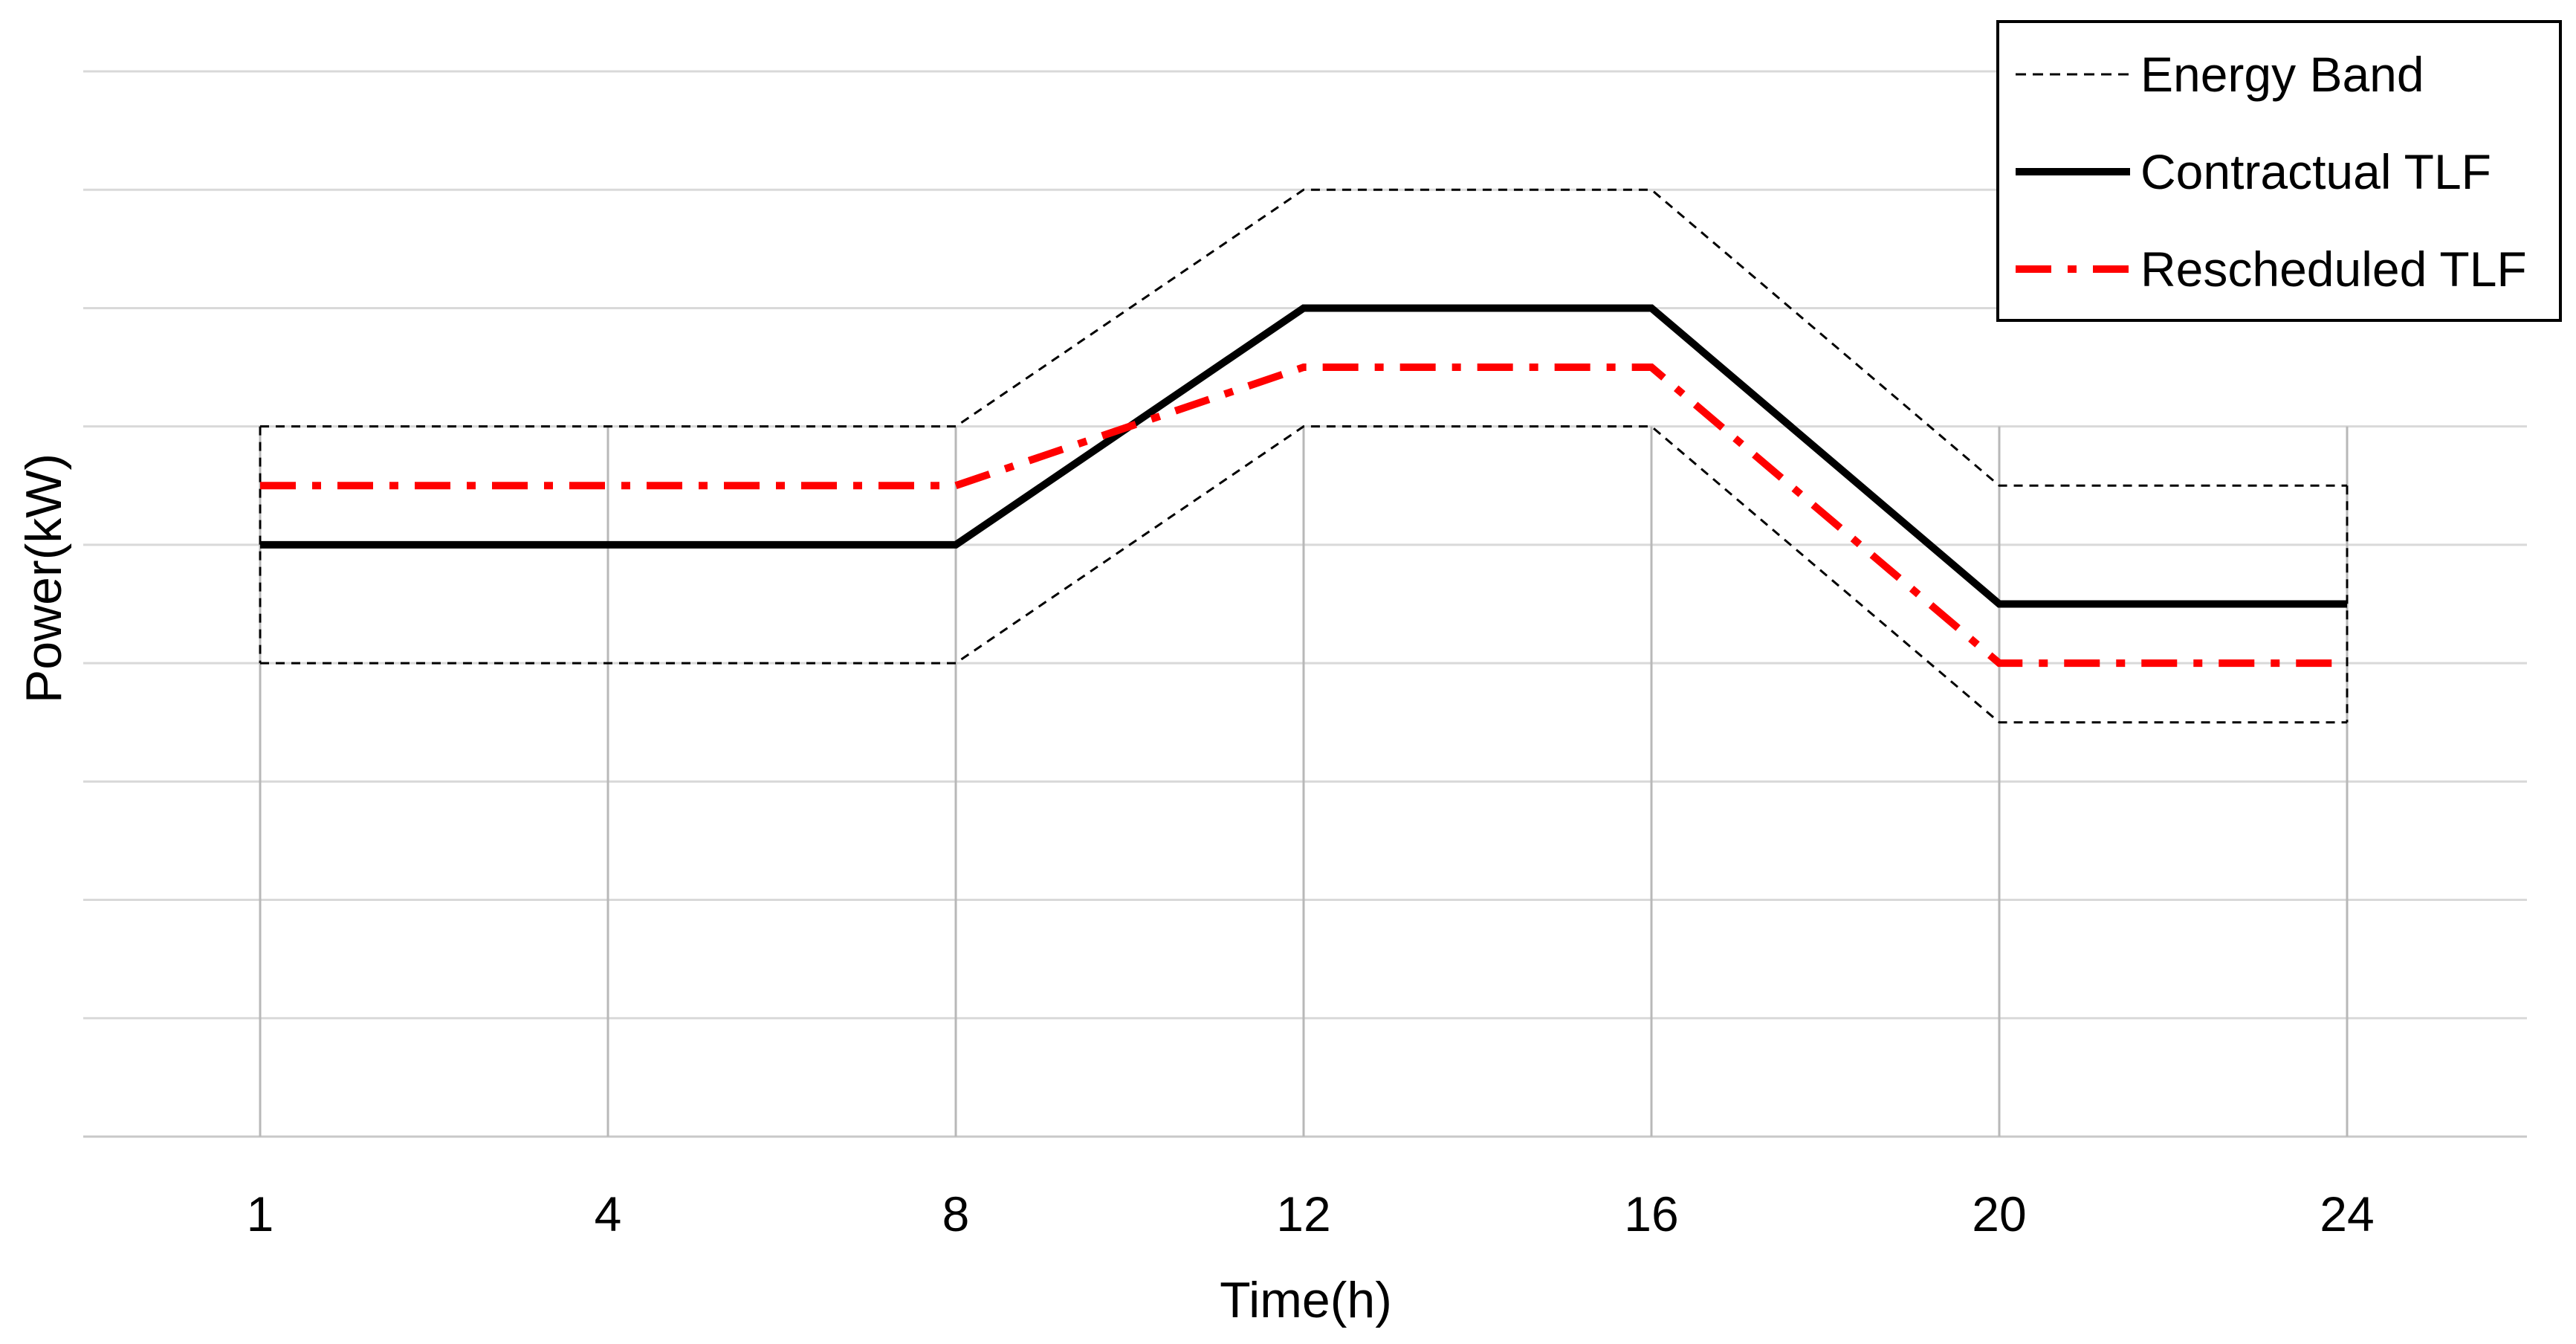  I want to click on x-tick-label: 1, so click(260, 1214).